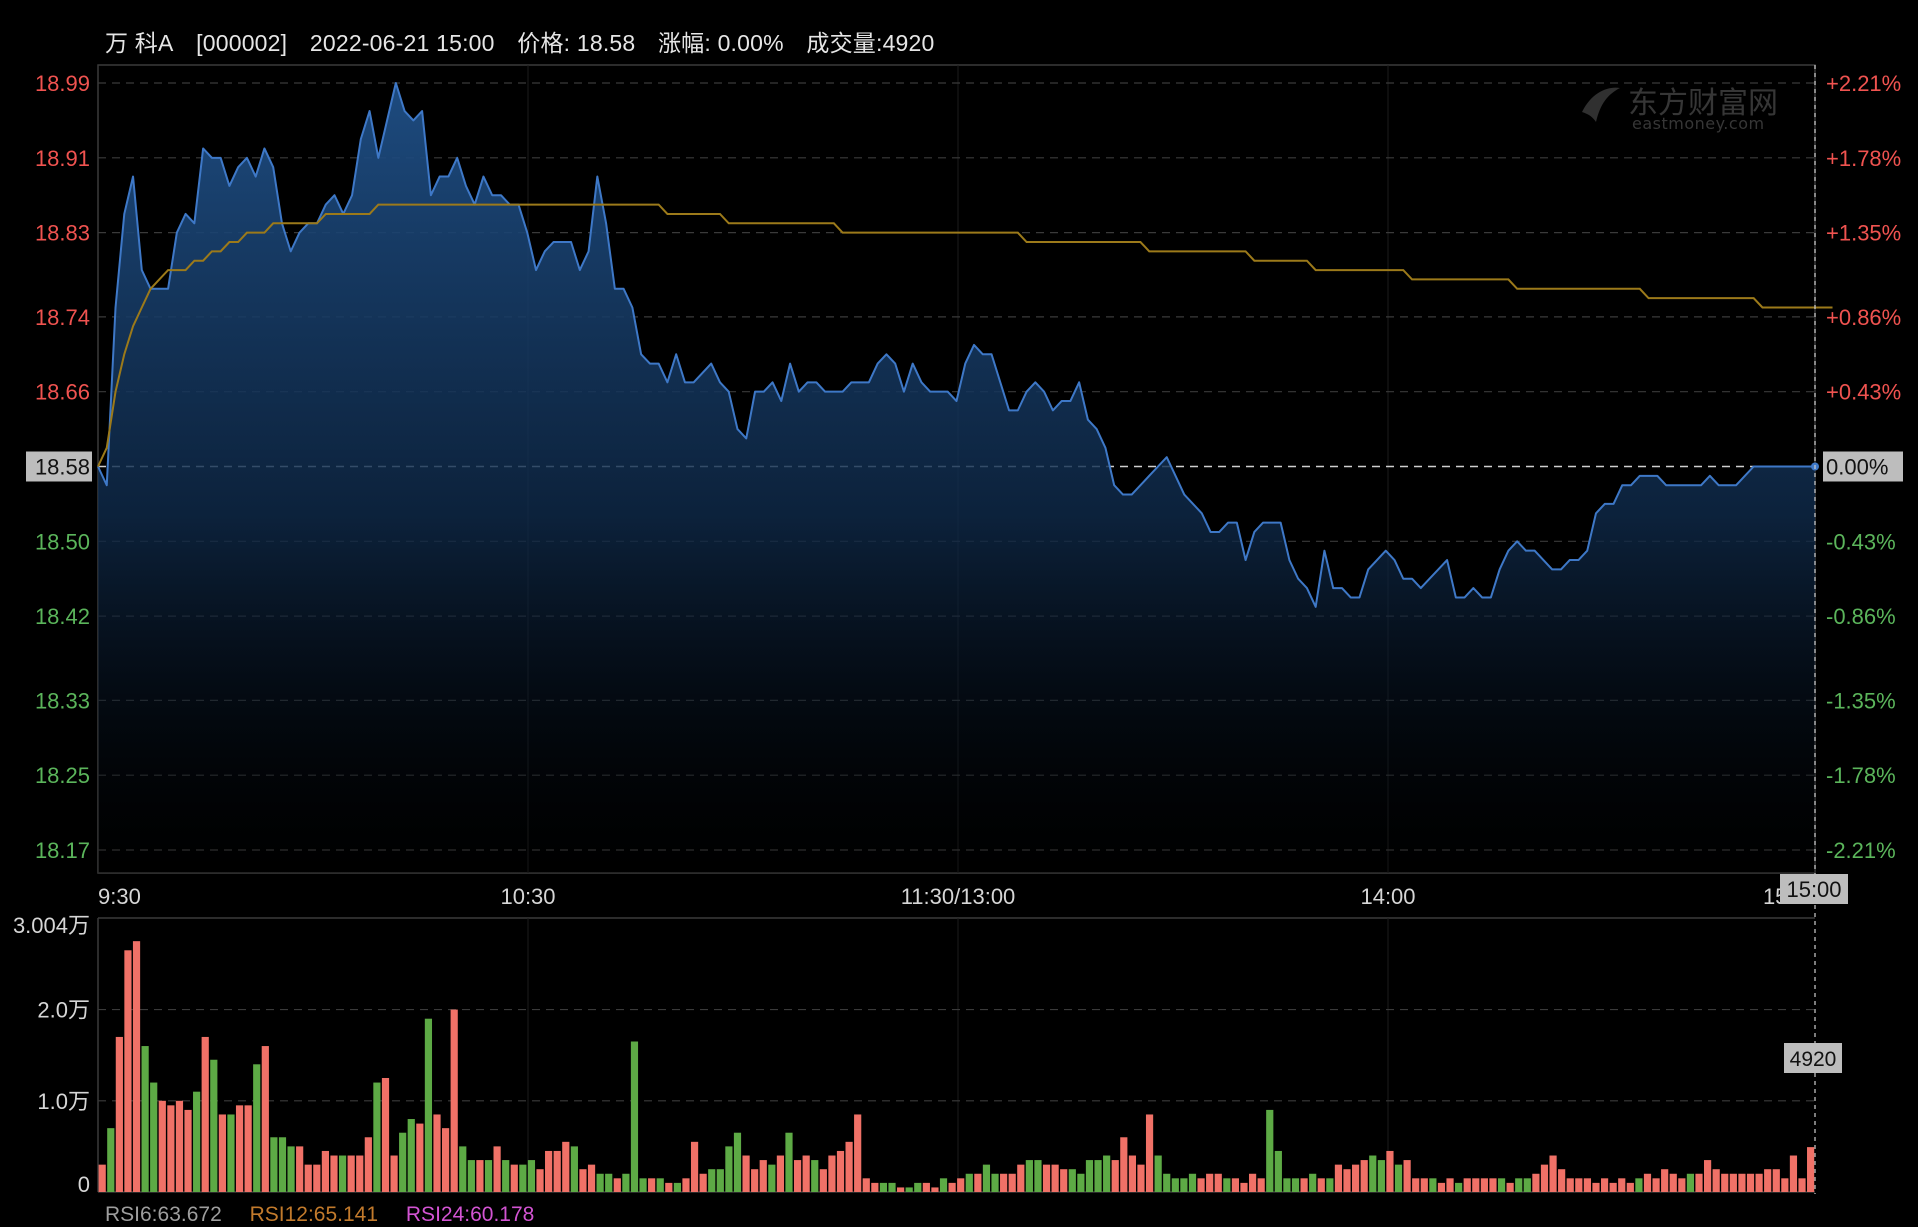  What do you see at coordinates (62, 616) in the screenshot?
I see `price-tick-label: 18.42` at bounding box center [62, 616].